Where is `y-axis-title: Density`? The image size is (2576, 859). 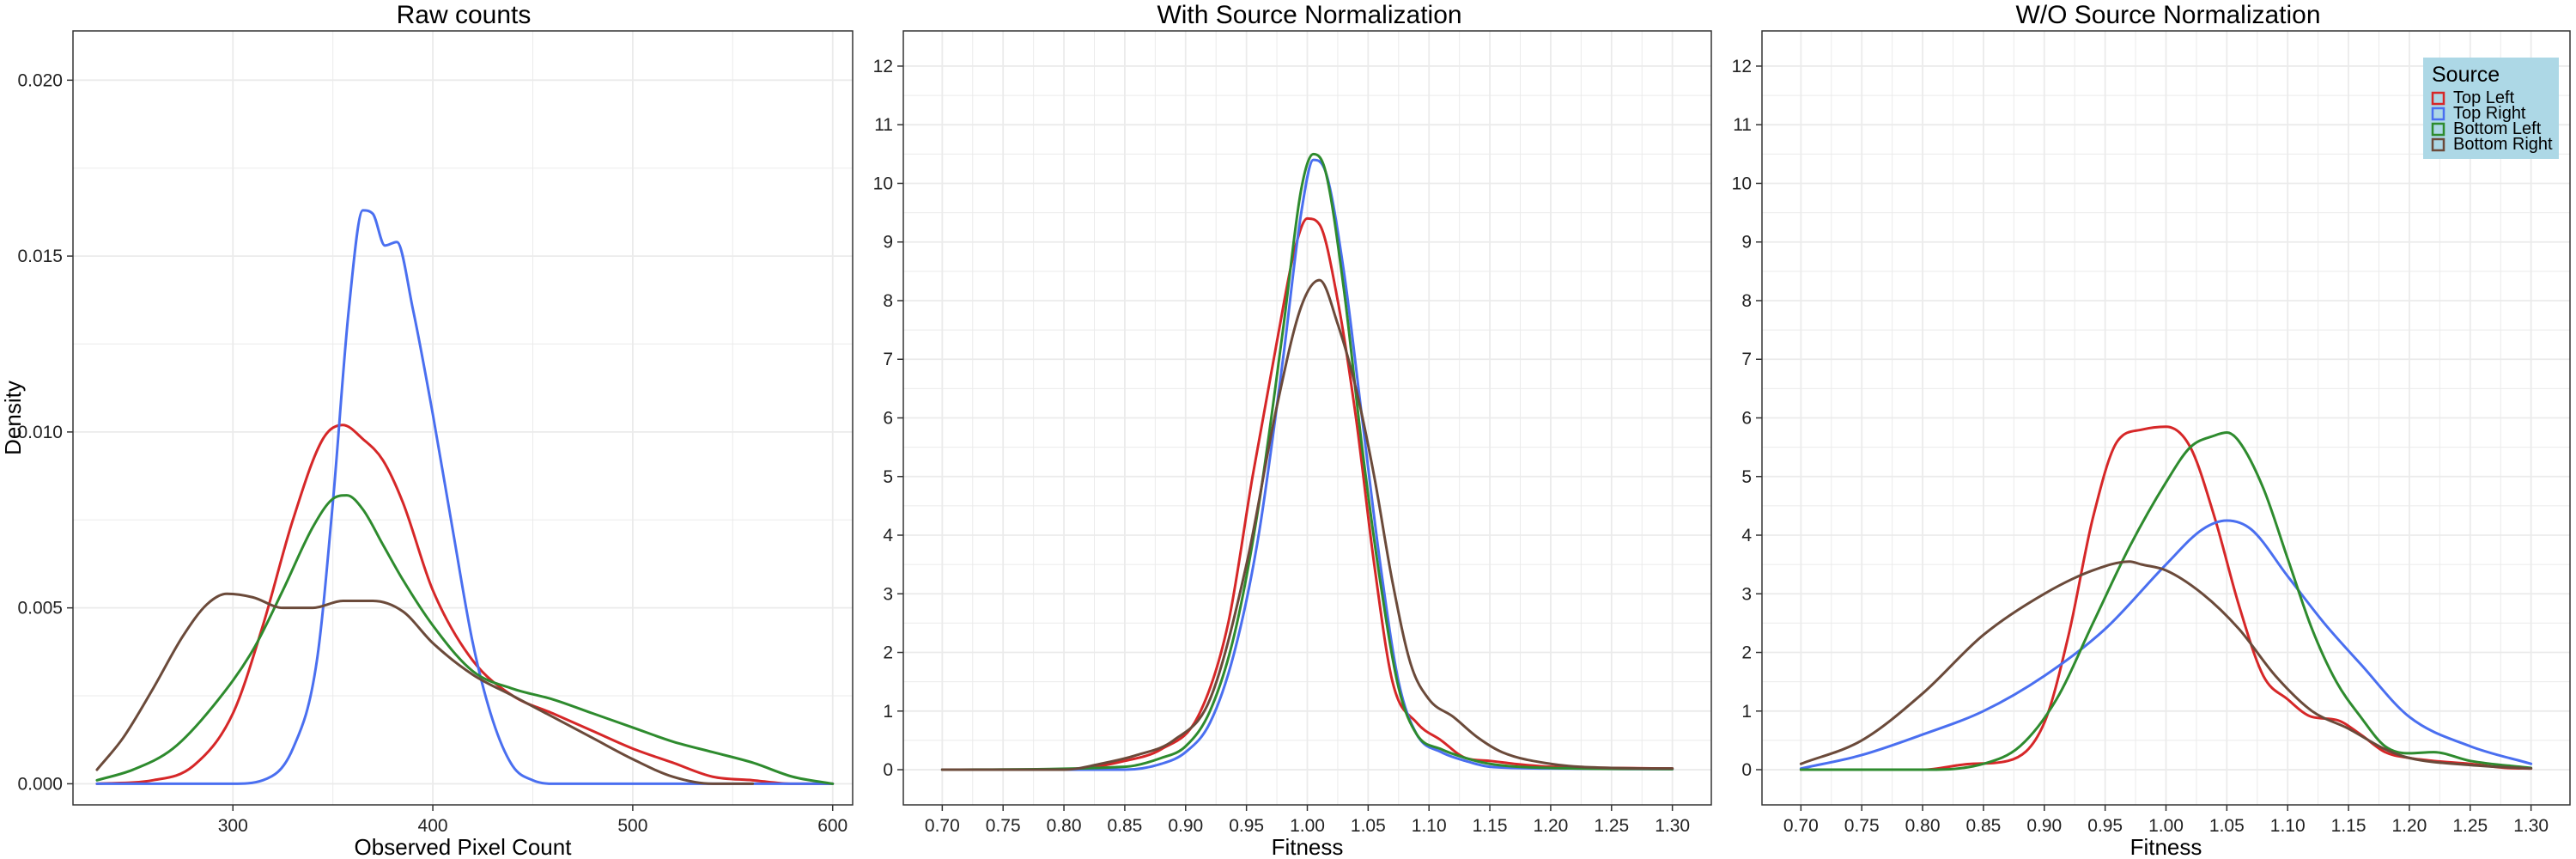
y-axis-title: Density is located at coordinates (13, 418).